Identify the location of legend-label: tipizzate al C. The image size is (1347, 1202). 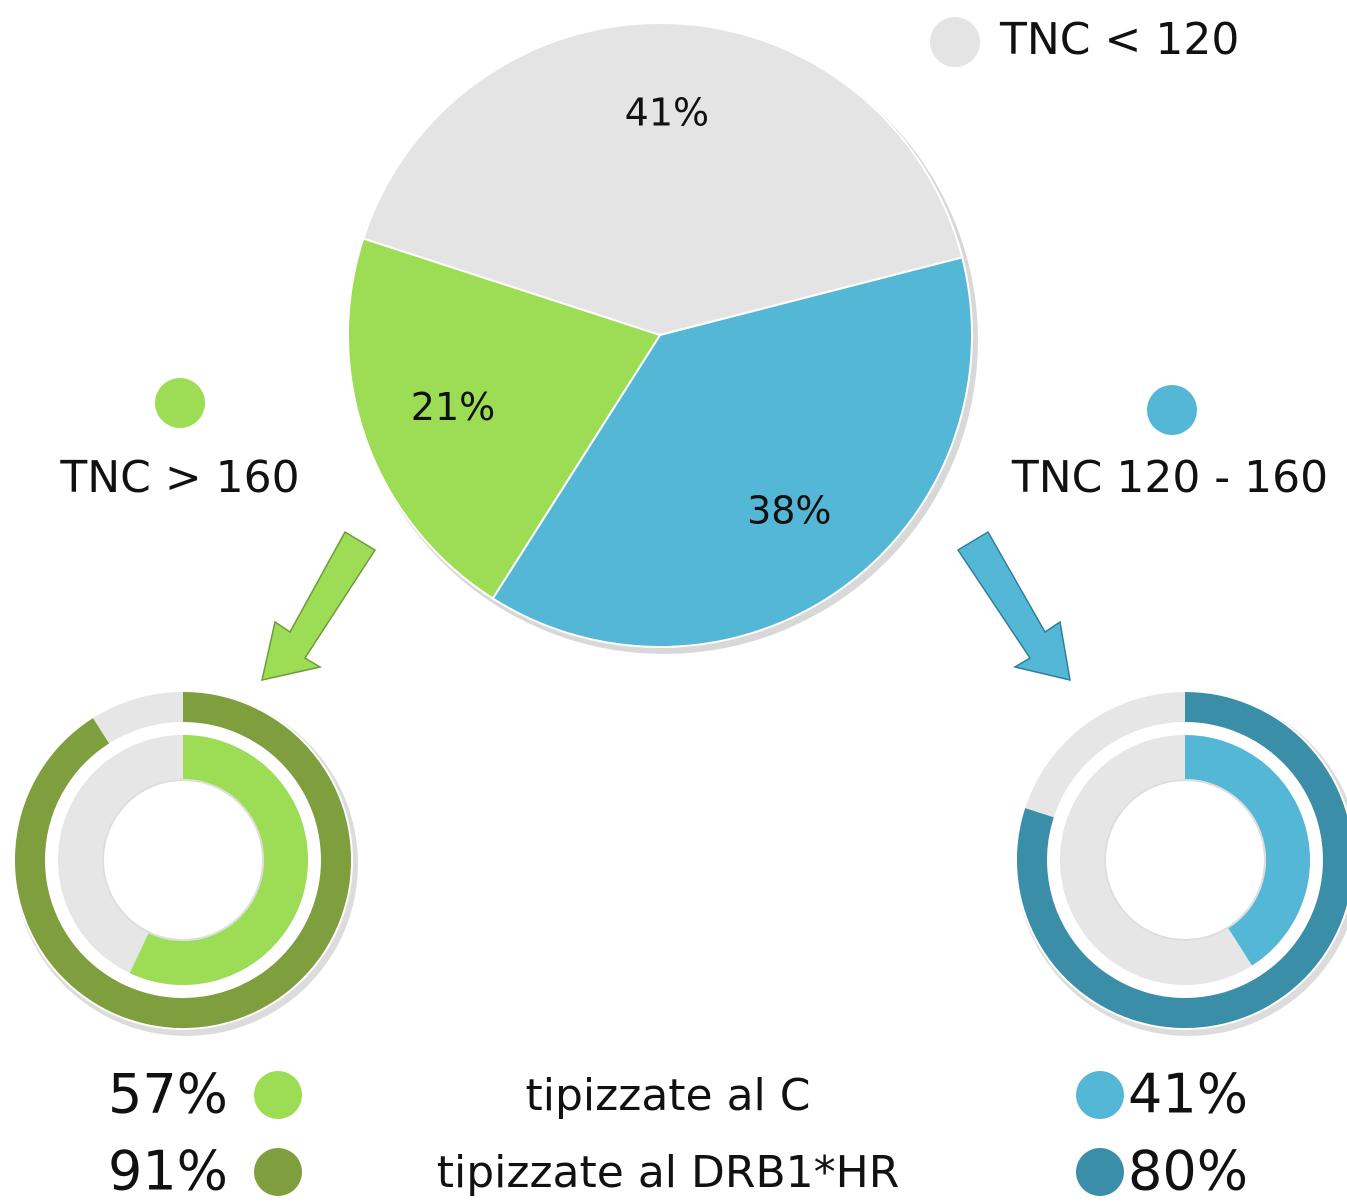
(668, 1095).